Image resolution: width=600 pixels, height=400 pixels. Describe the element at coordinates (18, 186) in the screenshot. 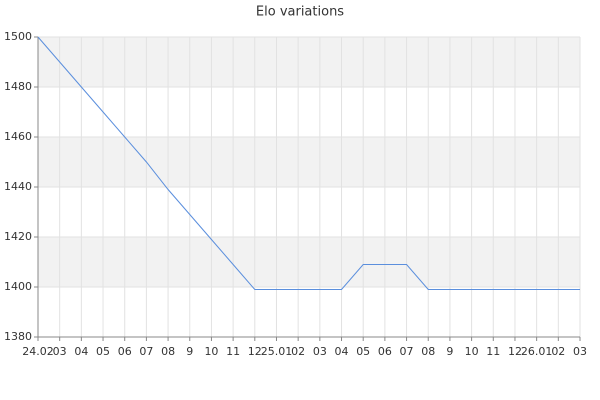

I see `y-tick-label: 1440` at that location.